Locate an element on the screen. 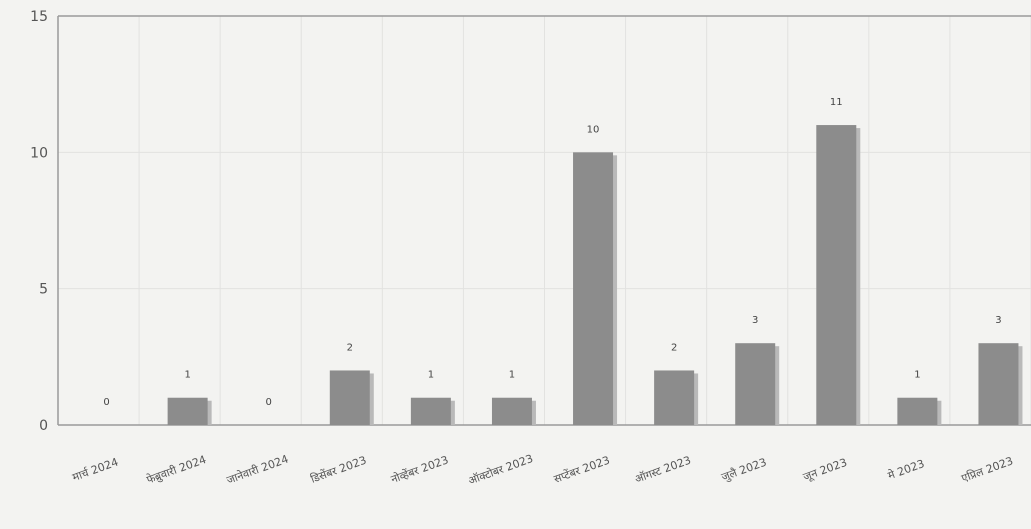 The width and height of the screenshot is (1031, 529). y-tick-label: 5 is located at coordinates (43, 290).